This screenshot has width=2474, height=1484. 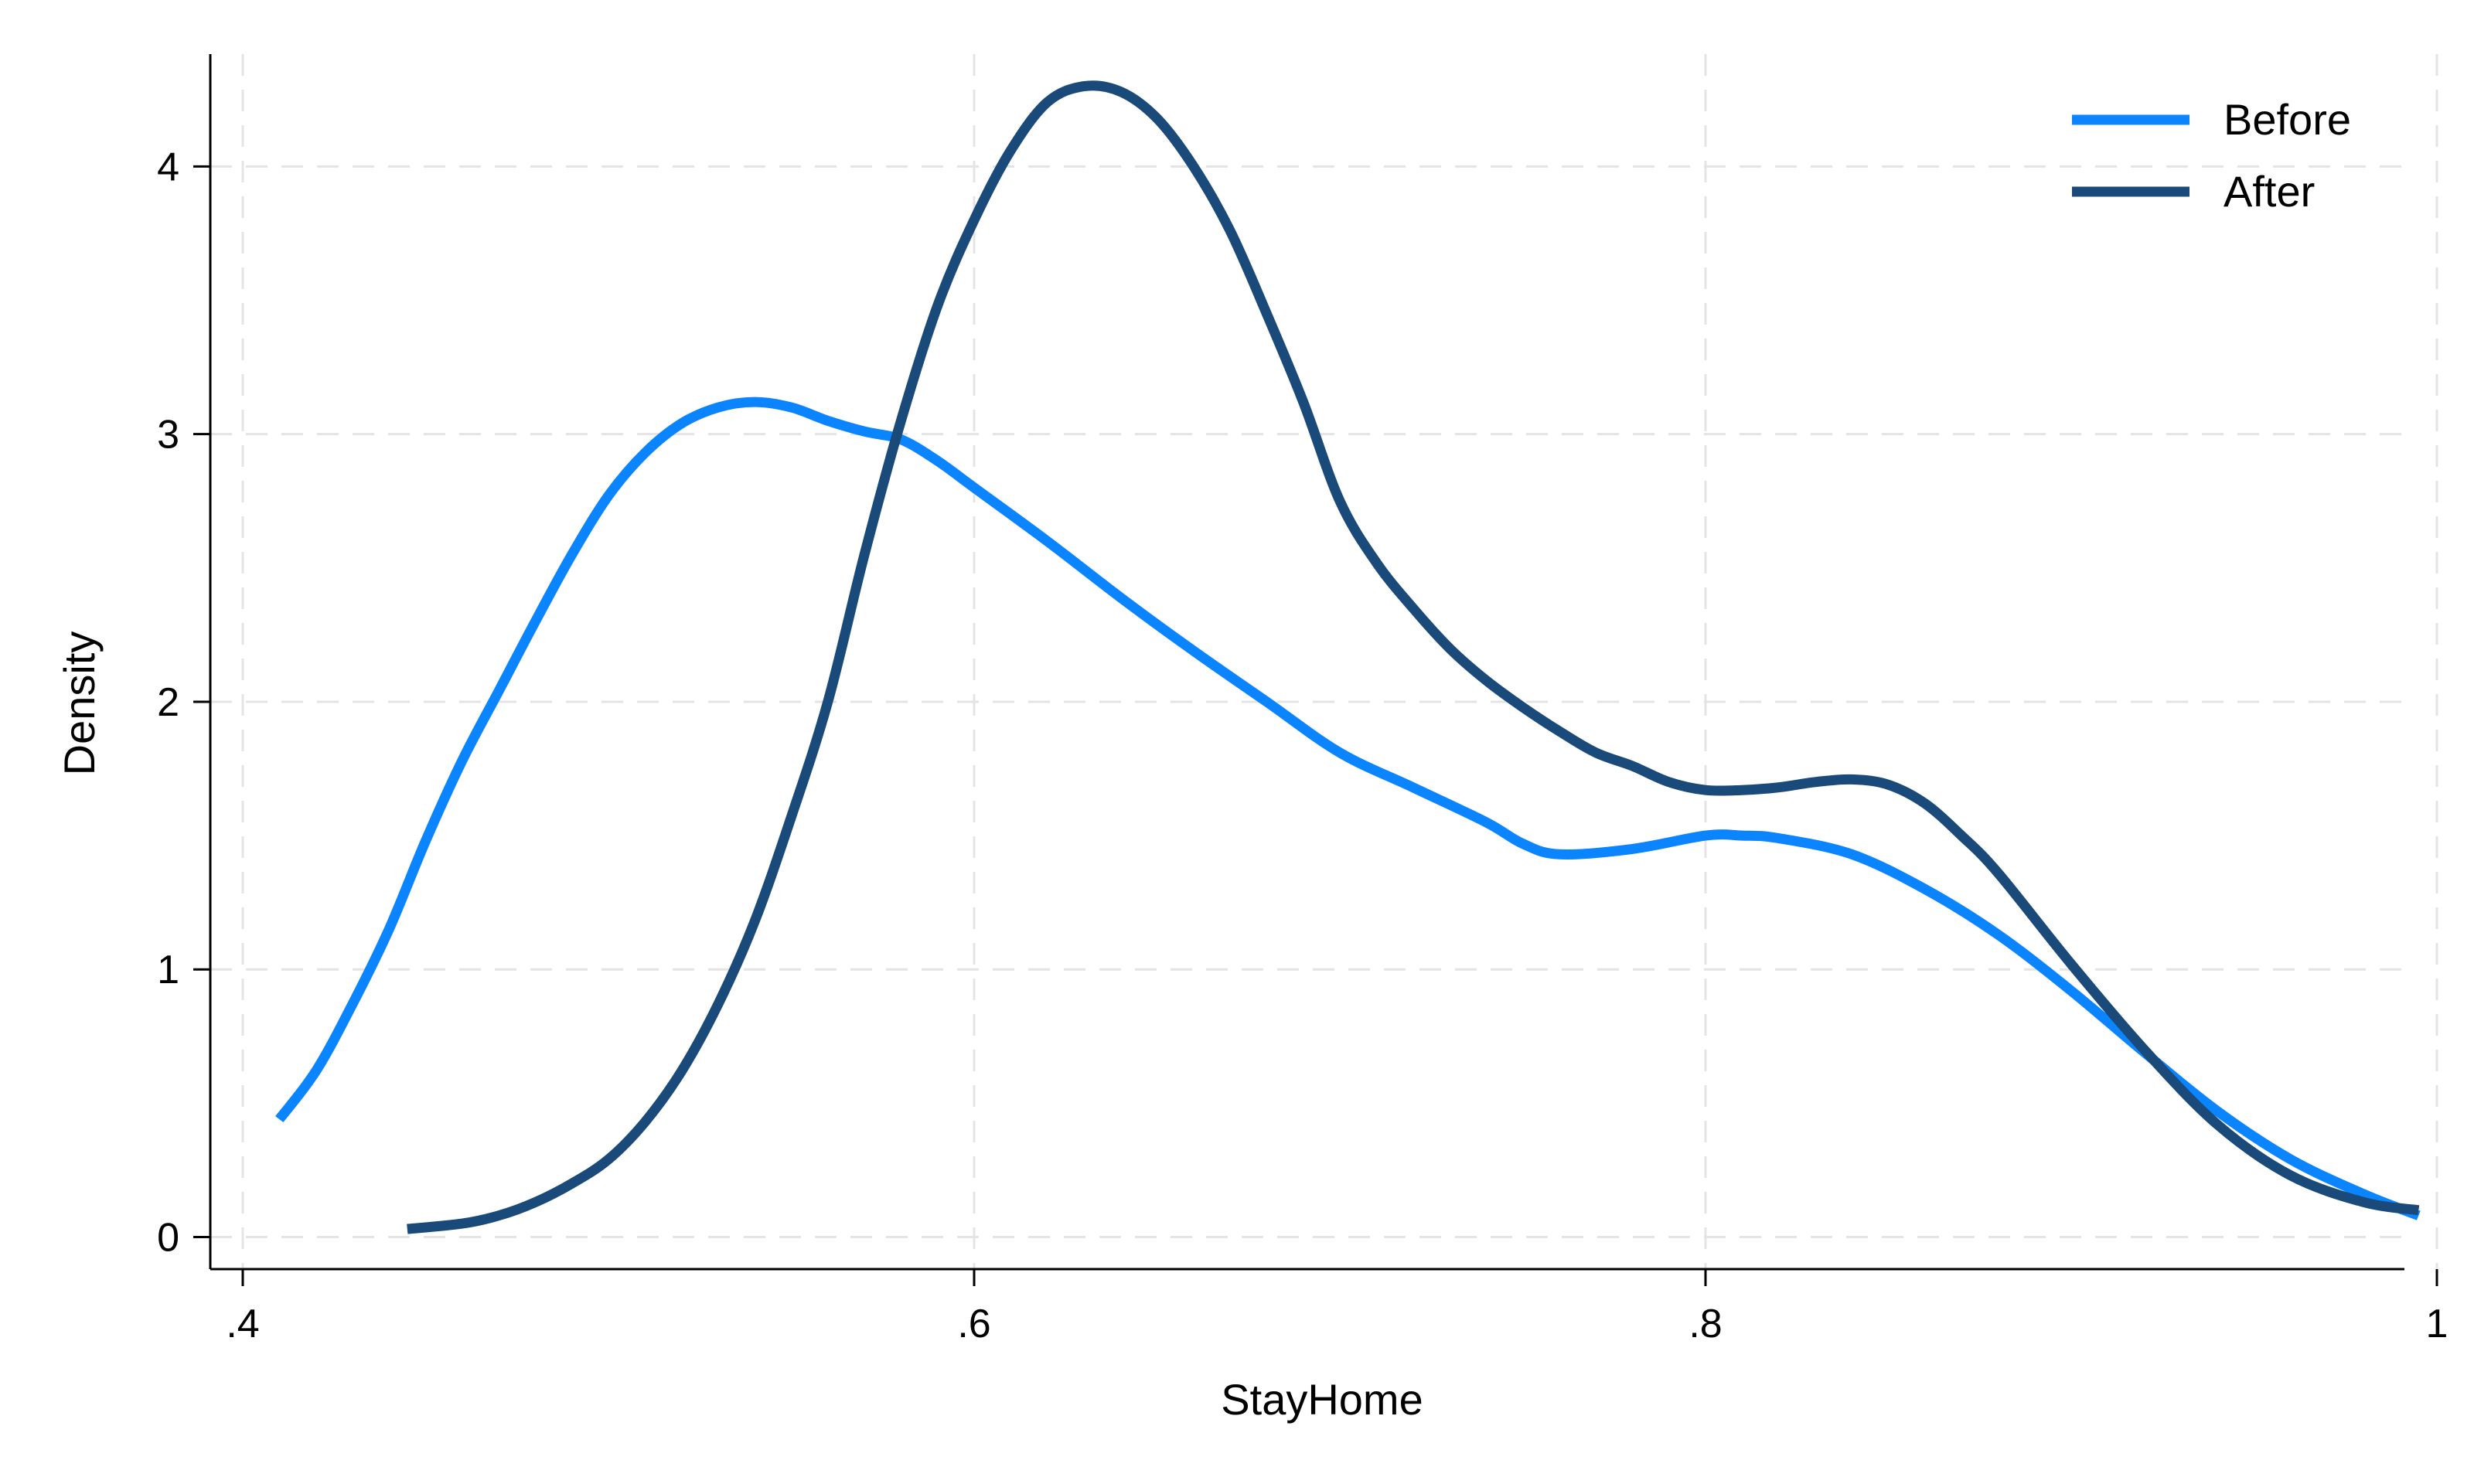 What do you see at coordinates (168, 970) in the screenshot?
I see `y-tick-label-1: 1` at bounding box center [168, 970].